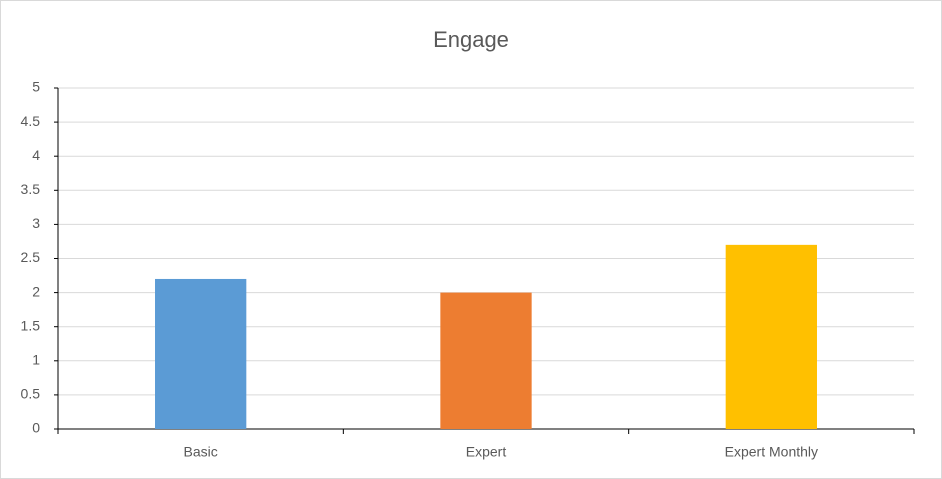  What do you see at coordinates (36, 223) in the screenshot?
I see `y-tick-label: 3` at bounding box center [36, 223].